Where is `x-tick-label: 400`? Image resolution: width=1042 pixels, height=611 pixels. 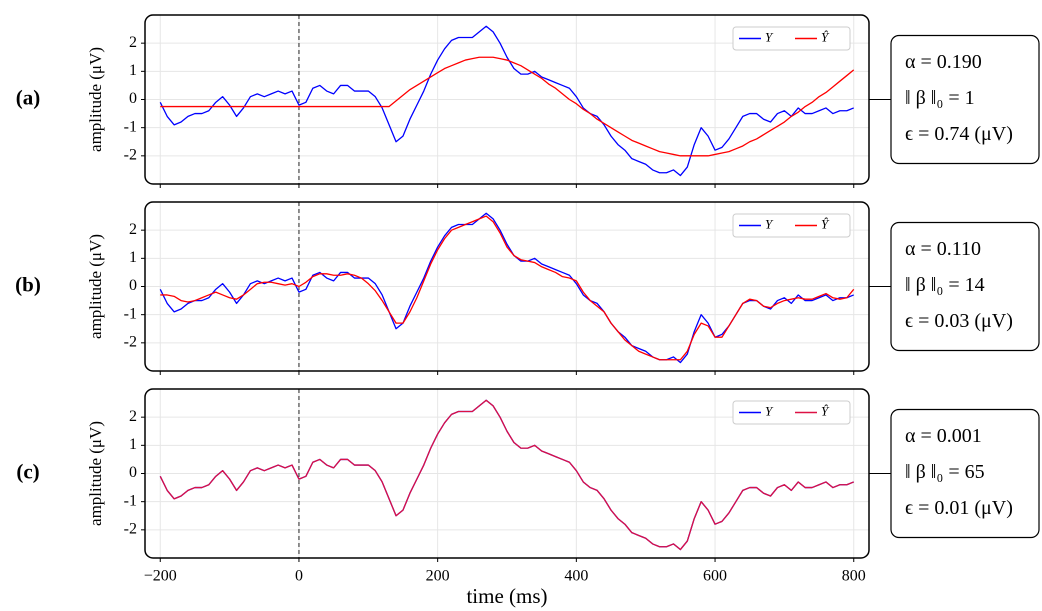 x-tick-label: 400 is located at coordinates (576, 576).